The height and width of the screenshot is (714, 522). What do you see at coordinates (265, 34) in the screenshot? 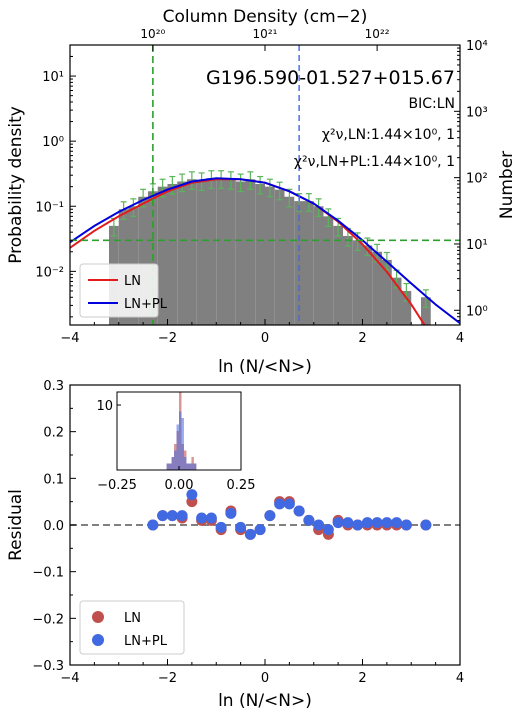
I see `top-x-tick-label: 10²¹` at bounding box center [265, 34].